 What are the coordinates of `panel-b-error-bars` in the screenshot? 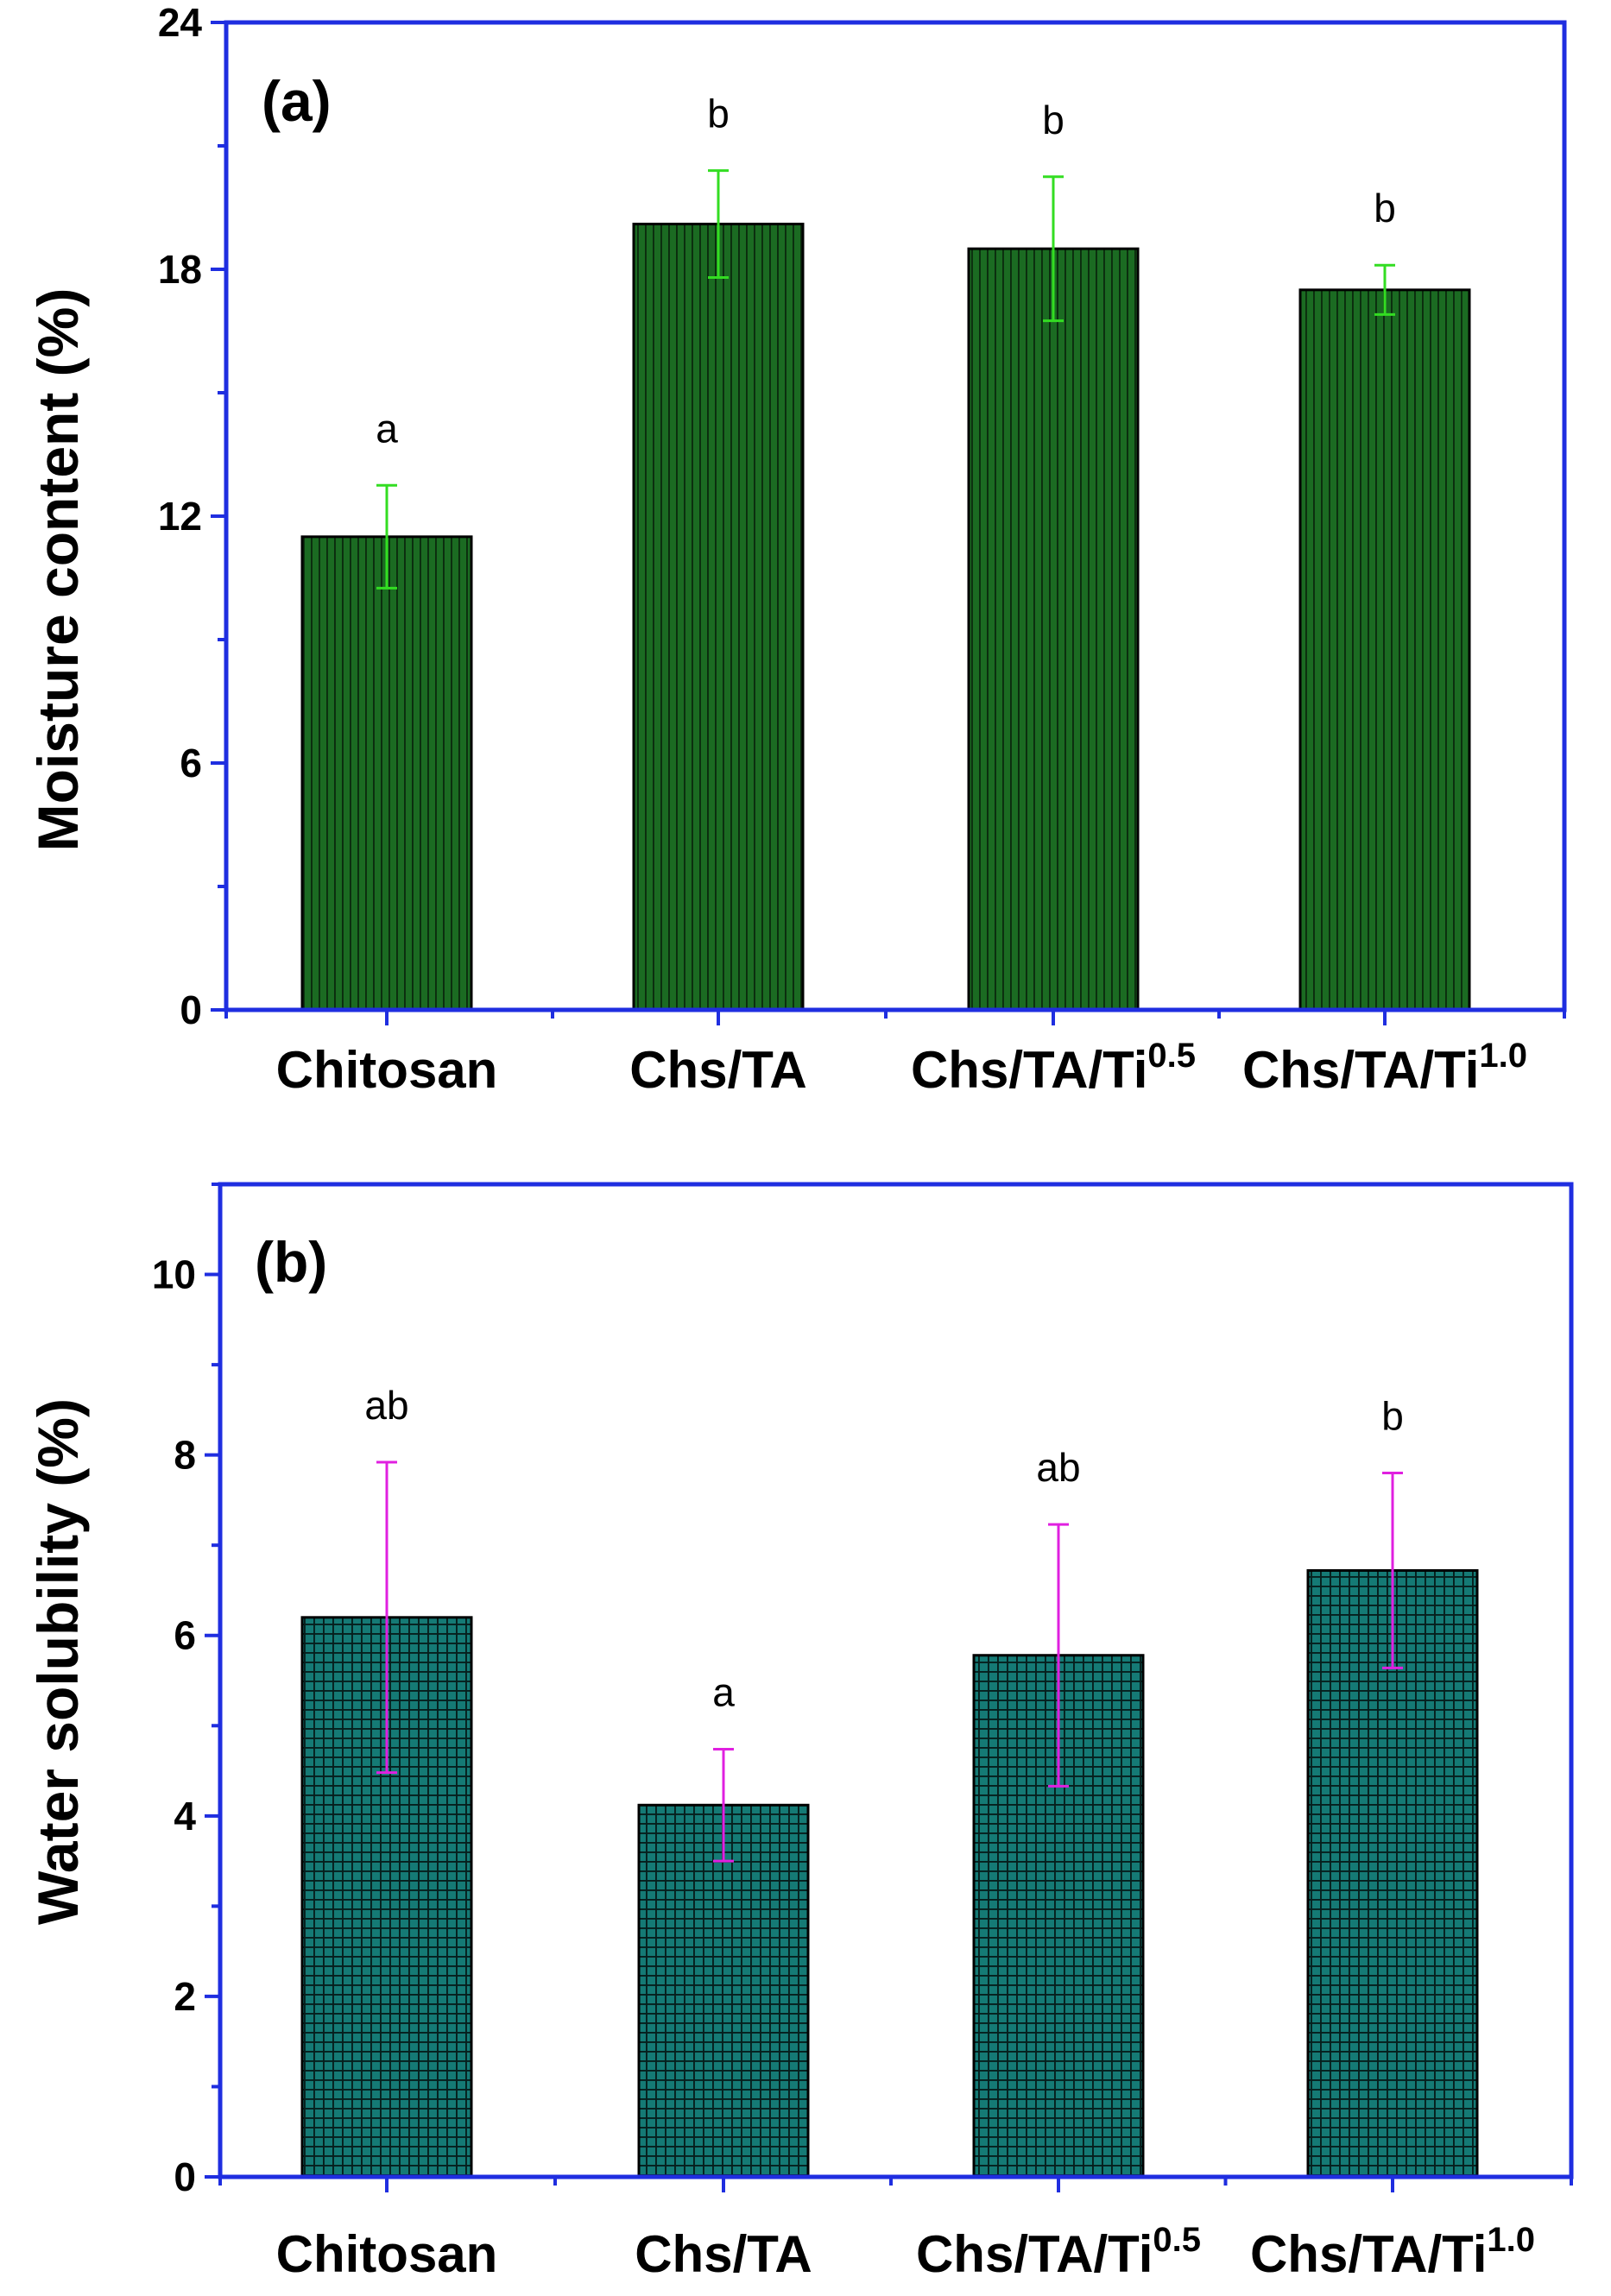 It's located at (890, 1661).